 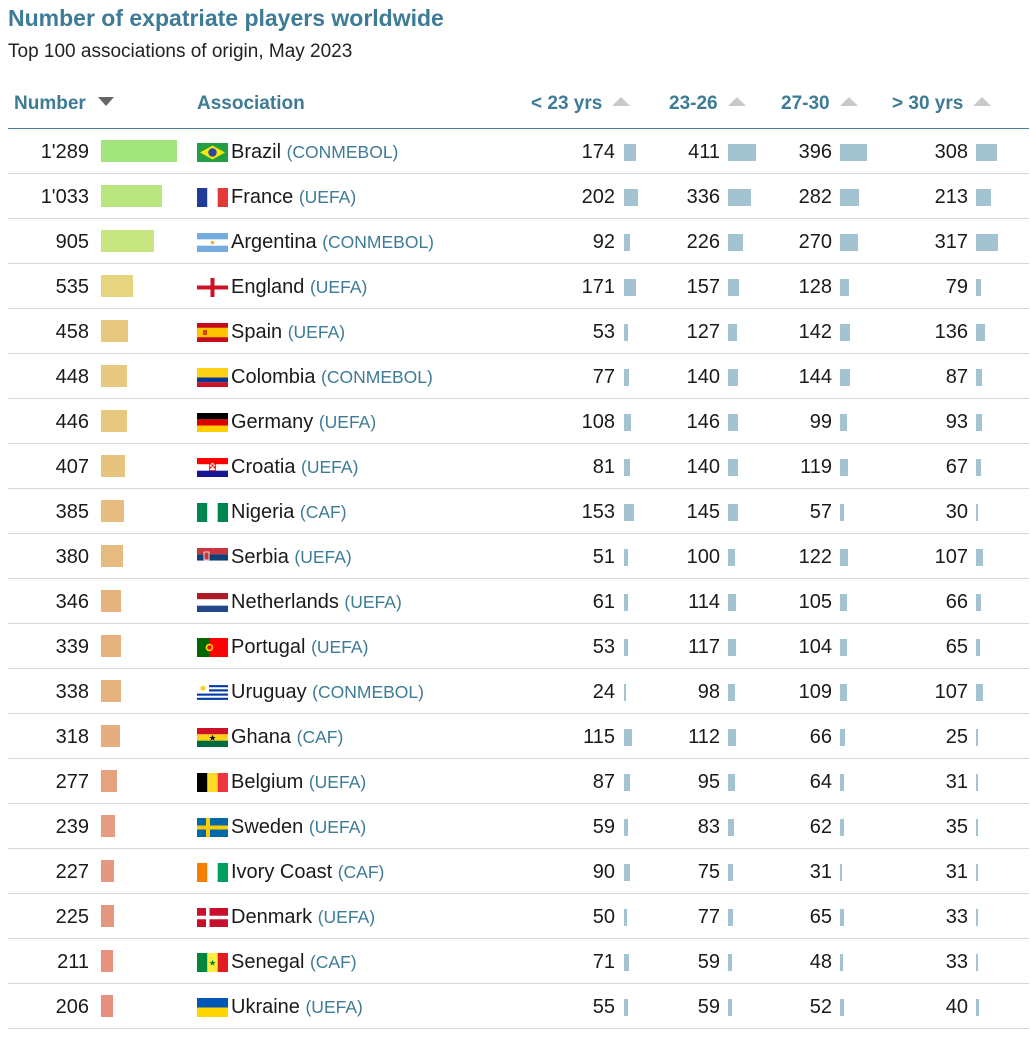 I want to click on table-row: 535 England (UEFA) 171 157 128 79, so click(x=518, y=286).